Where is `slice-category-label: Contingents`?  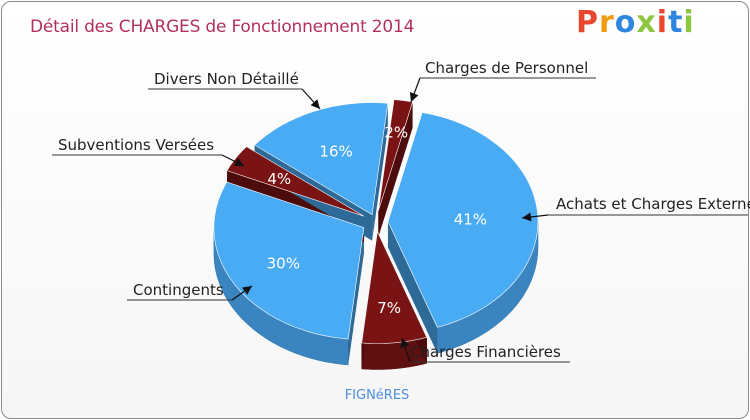 slice-category-label: Contingents is located at coordinates (178, 290).